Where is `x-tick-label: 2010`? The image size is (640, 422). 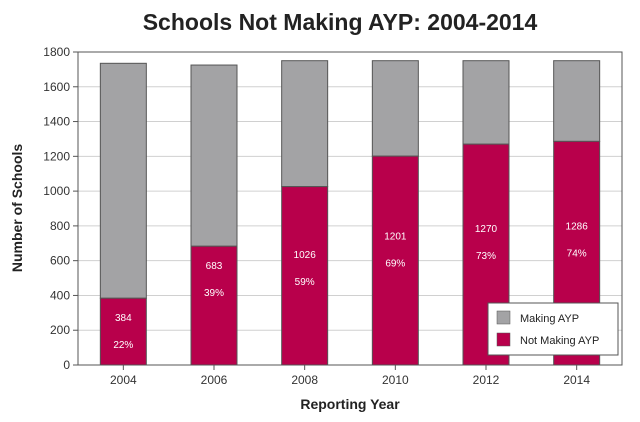
x-tick-label: 2010 is located at coordinates (395, 380).